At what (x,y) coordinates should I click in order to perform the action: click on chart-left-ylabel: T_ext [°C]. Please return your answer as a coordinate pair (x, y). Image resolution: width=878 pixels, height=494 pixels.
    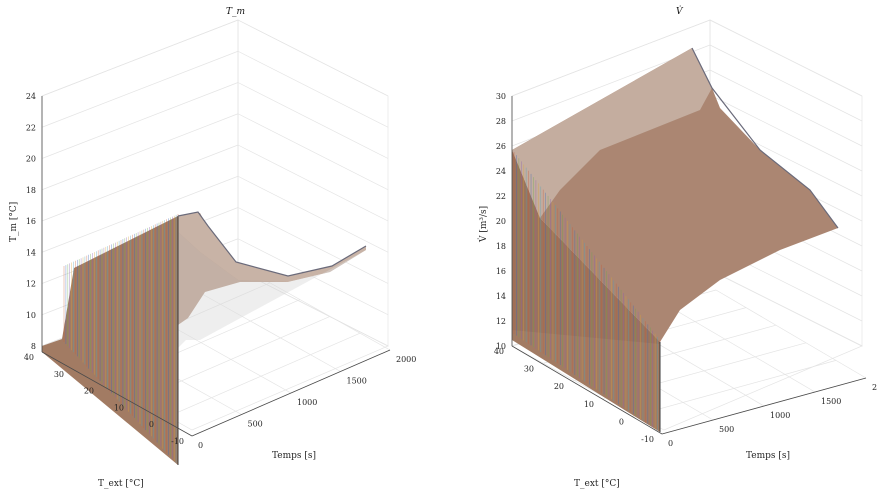
    Looking at the image, I should click on (121, 484).